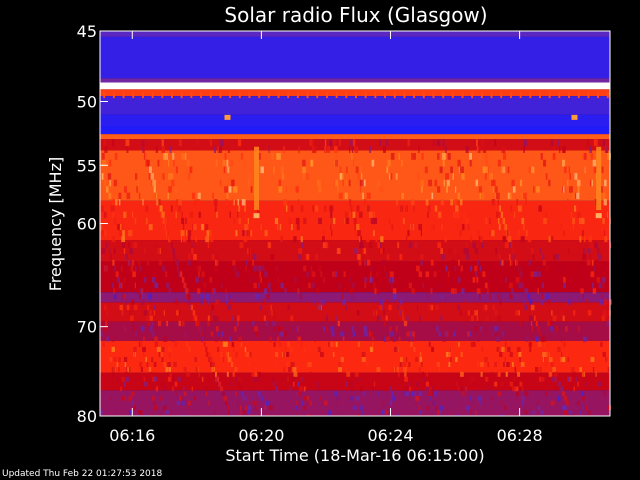 Image resolution: width=640 pixels, height=480 pixels. Describe the element at coordinates (443, 95) in the screenshot. I see `periodic-mark` at that location.